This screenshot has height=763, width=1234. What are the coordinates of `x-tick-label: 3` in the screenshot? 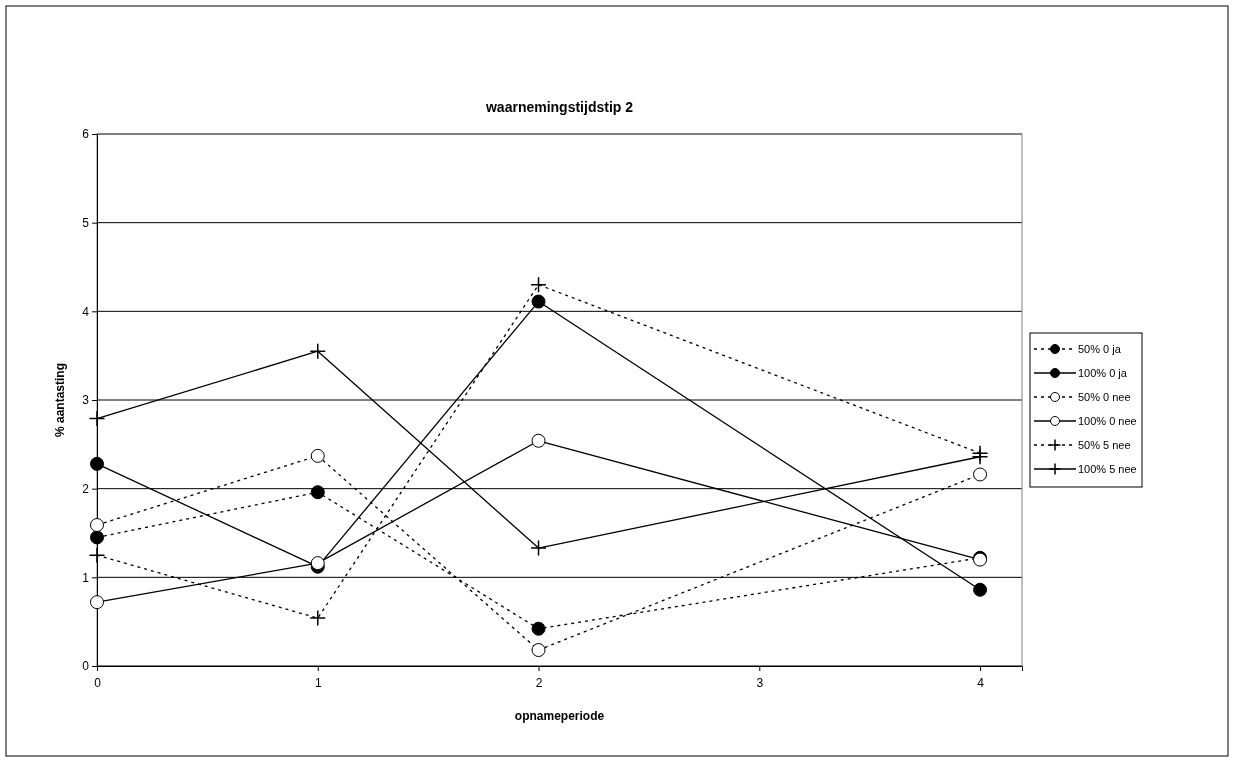 It's located at (760, 683).